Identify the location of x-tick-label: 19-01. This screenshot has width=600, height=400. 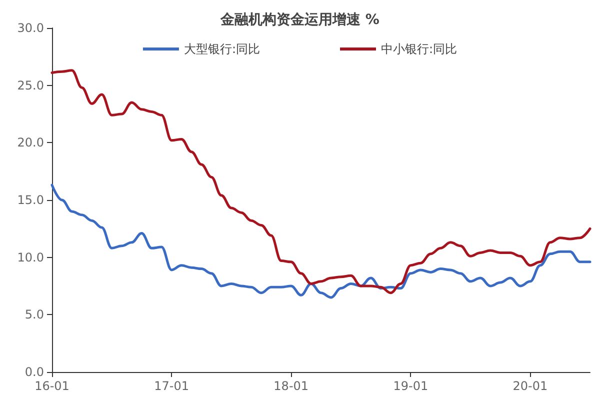
(410, 386).